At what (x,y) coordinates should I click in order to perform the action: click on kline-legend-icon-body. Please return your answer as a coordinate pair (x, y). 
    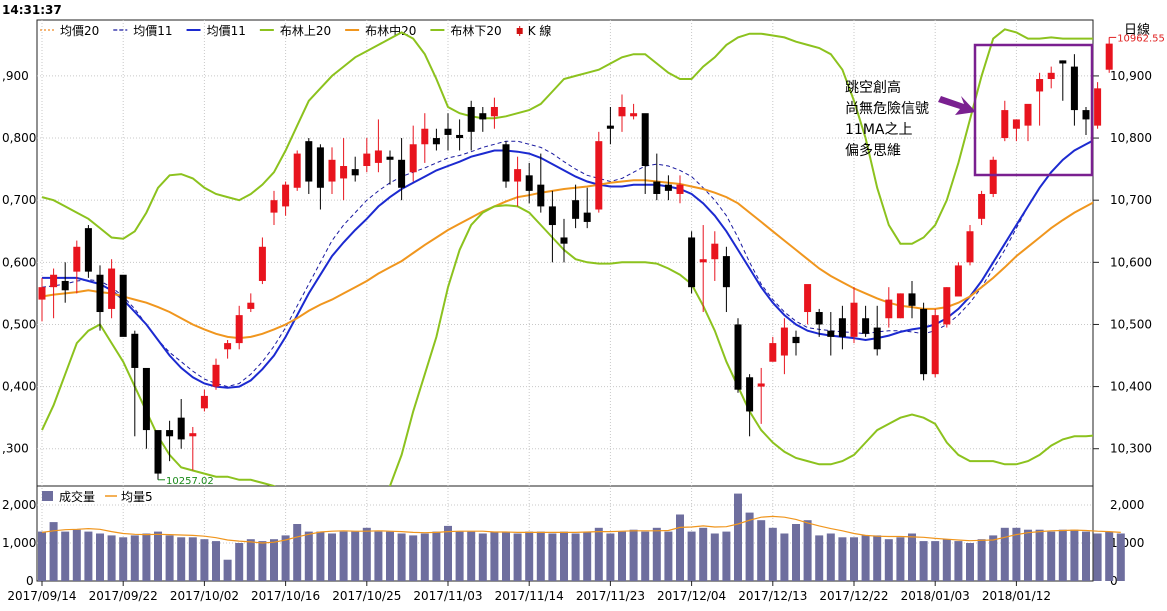
    Looking at the image, I should click on (519, 31).